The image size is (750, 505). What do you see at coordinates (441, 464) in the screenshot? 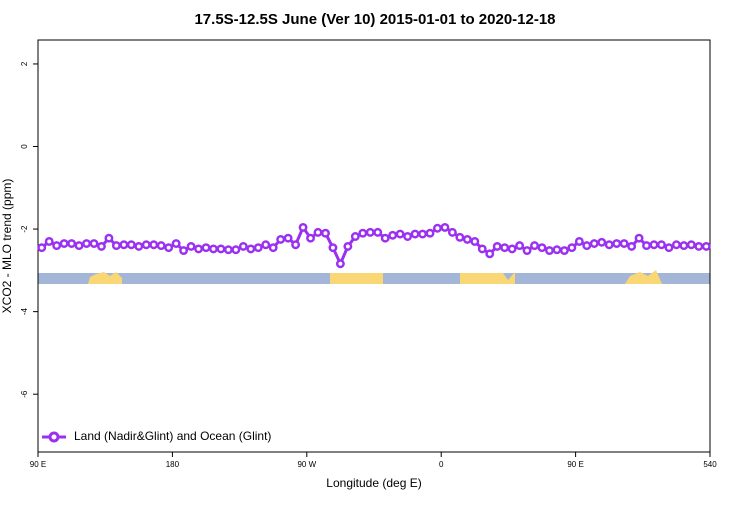
I see `x-tick-label: 0` at bounding box center [441, 464].